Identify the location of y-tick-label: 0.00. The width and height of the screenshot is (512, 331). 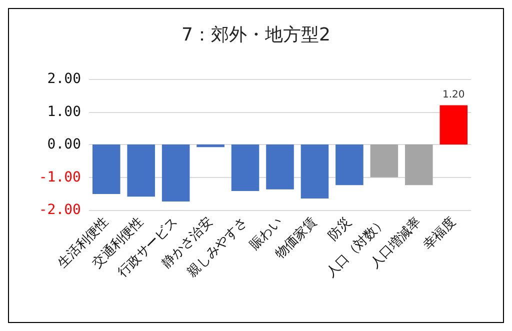
(64, 144).